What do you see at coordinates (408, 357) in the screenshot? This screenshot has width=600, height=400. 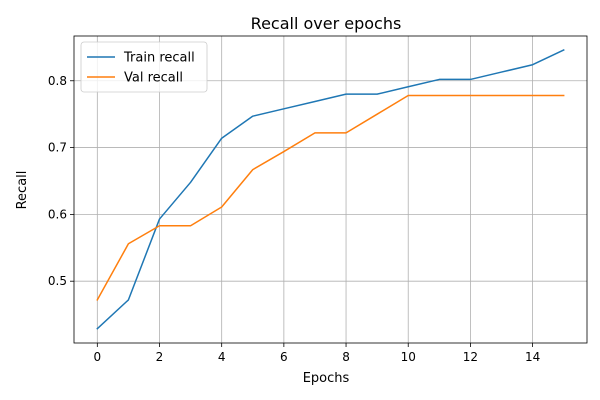 I see `x-tick-label: 10` at bounding box center [408, 357].